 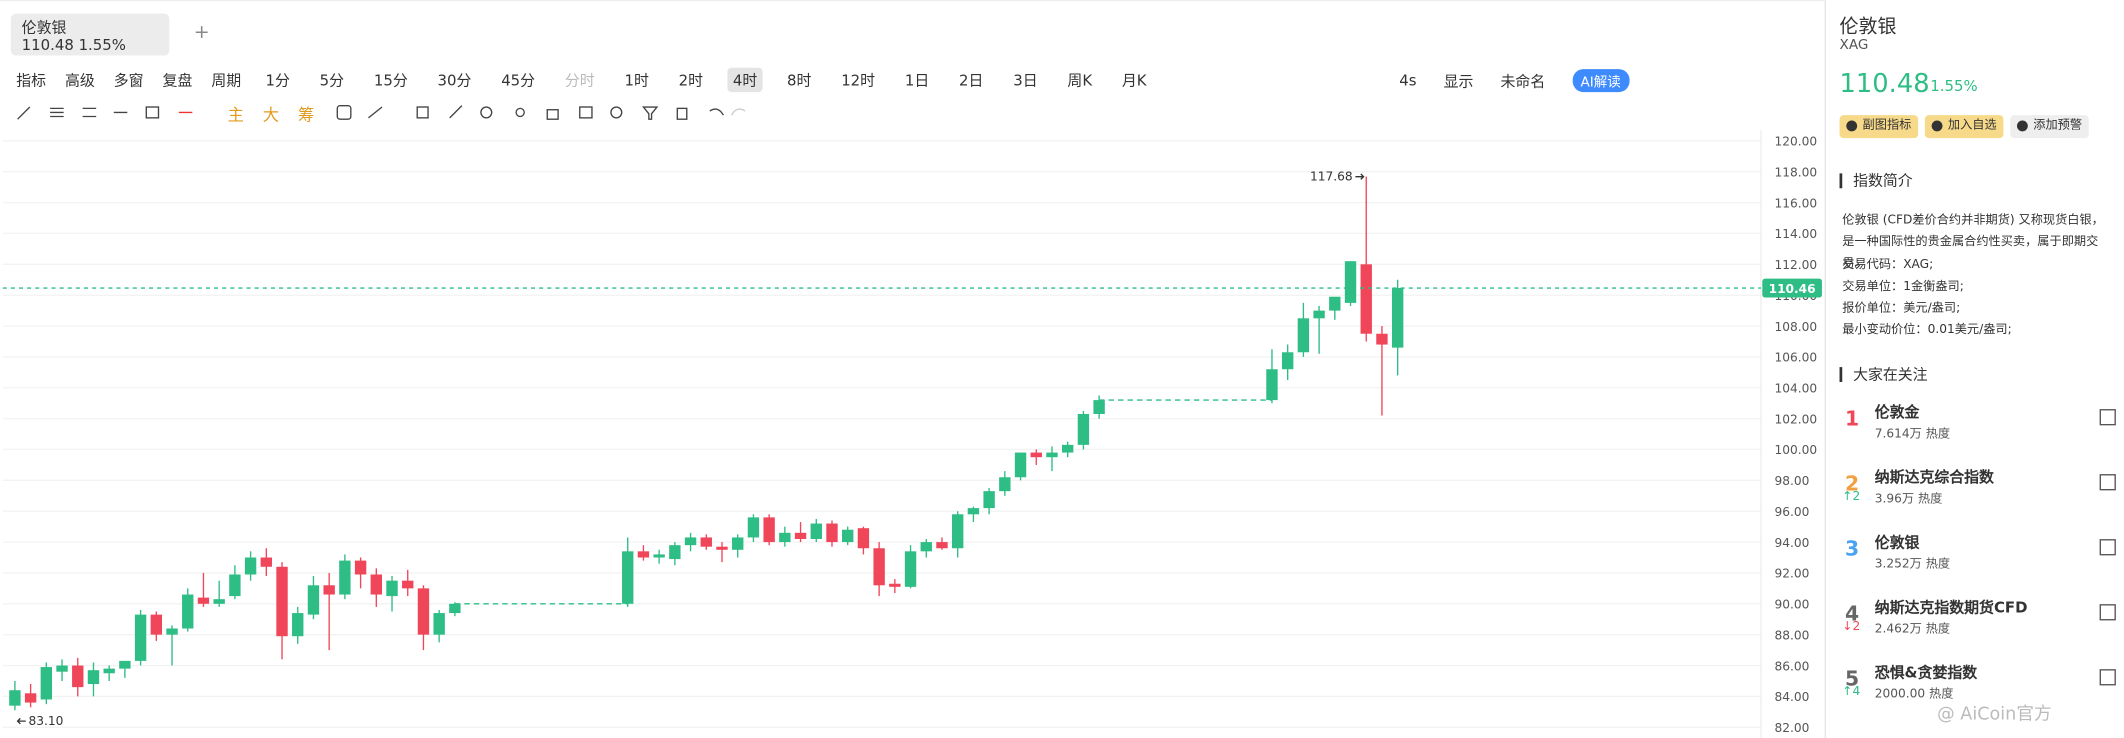 What do you see at coordinates (1792, 512) in the screenshot?
I see `y-tick-label: 96.00` at bounding box center [1792, 512].